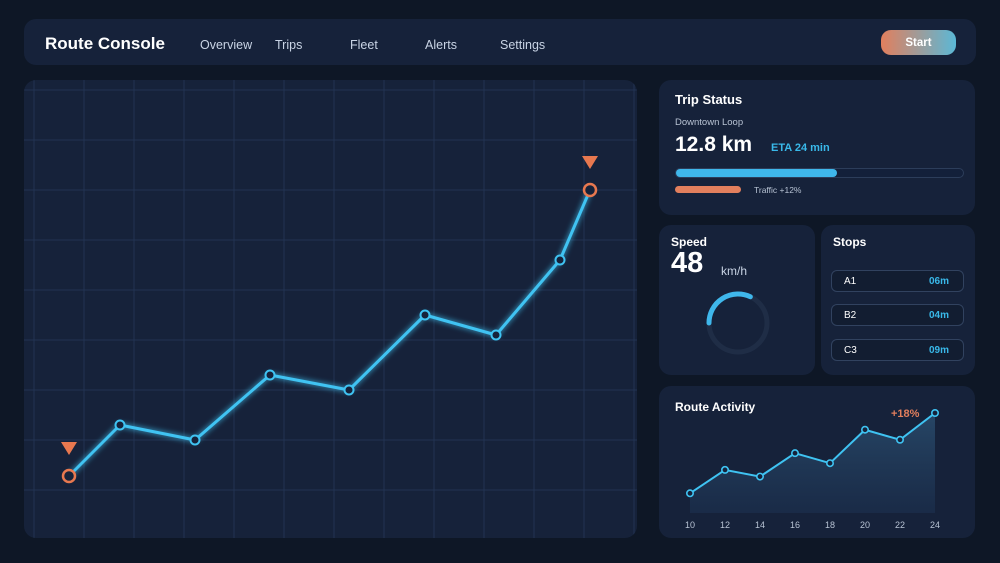  I want to click on stop-time: 06m, so click(938, 281).